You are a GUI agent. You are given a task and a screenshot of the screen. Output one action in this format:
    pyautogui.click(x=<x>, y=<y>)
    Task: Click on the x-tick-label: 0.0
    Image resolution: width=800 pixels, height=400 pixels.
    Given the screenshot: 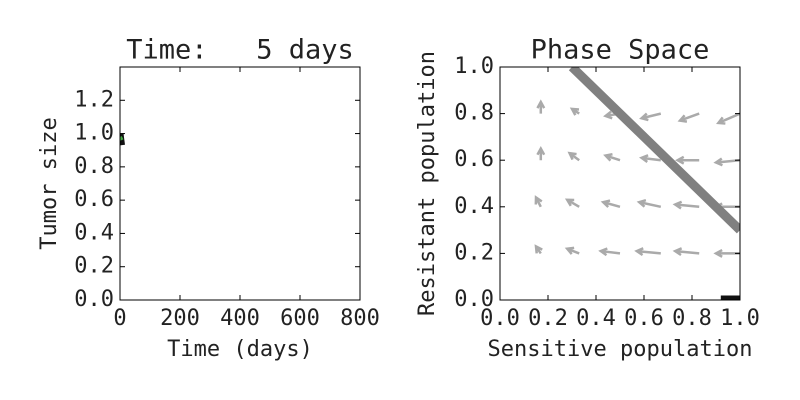 What is the action you would take?
    pyautogui.click(x=500, y=318)
    